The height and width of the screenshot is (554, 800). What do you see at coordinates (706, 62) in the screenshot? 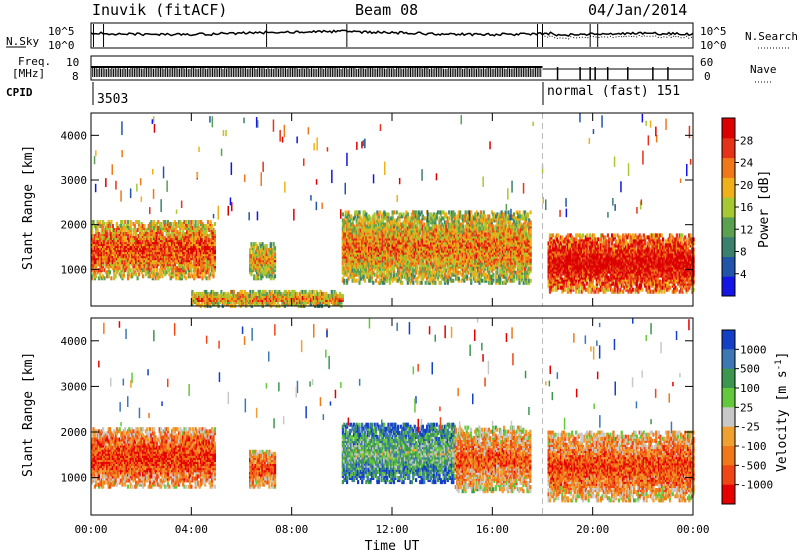
I see `nave-tick-high: 60` at bounding box center [706, 62].